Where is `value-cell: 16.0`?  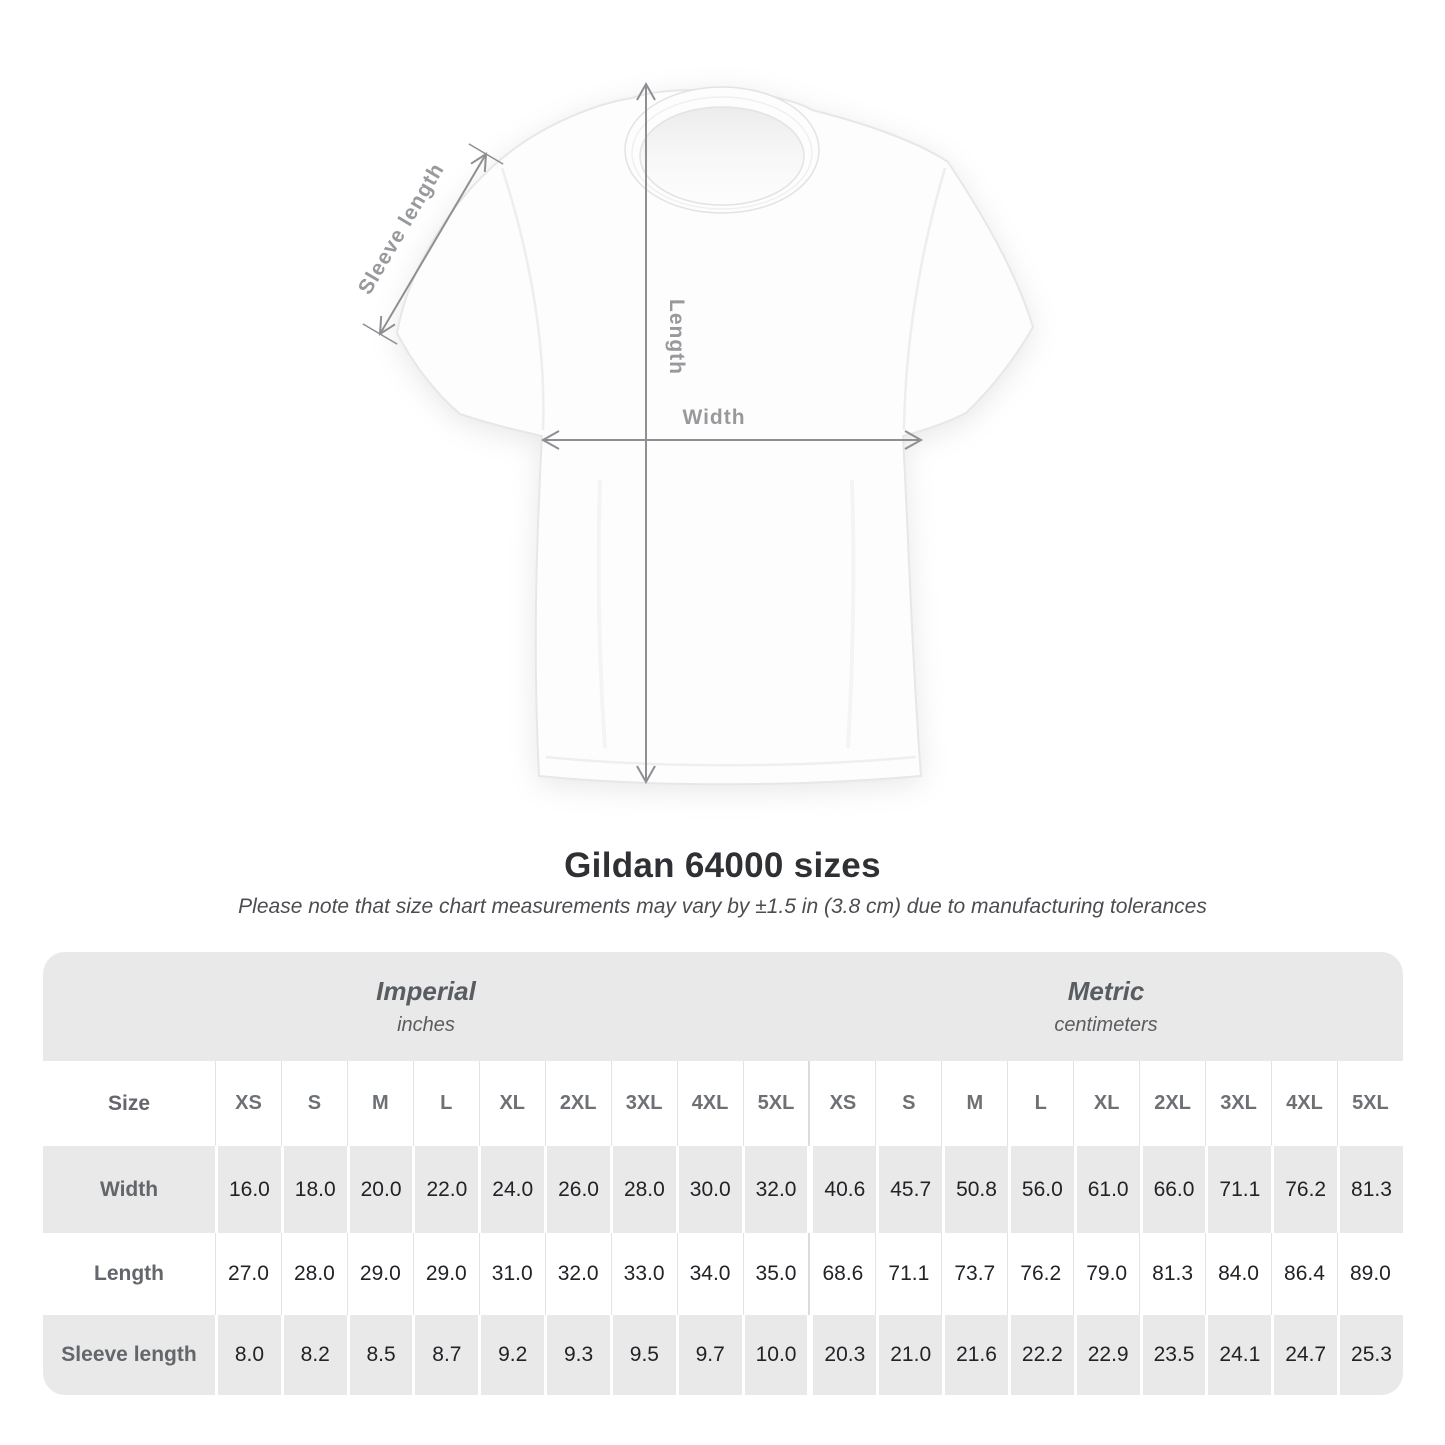 value-cell: 16.0 is located at coordinates (248, 1189).